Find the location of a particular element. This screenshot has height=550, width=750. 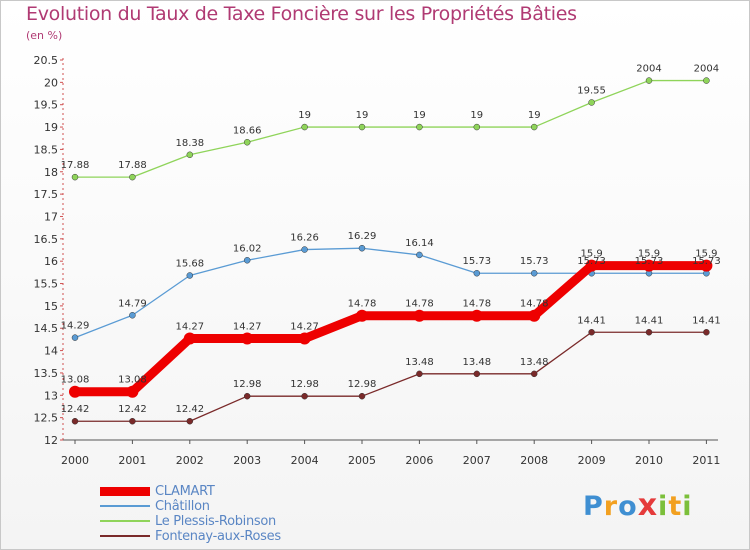

data-label: 17.88 is located at coordinates (132, 165).